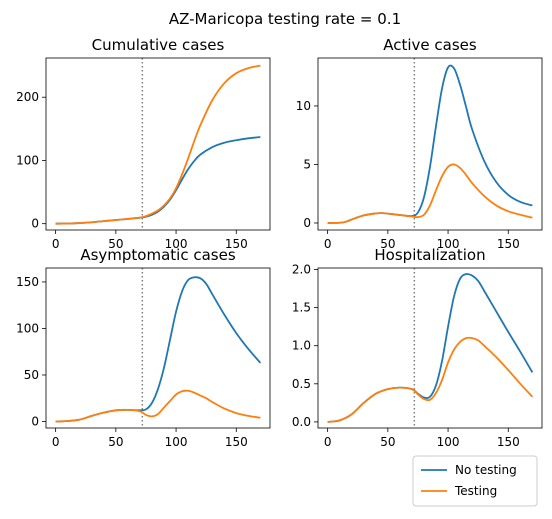  What do you see at coordinates (301, 308) in the screenshot?
I see `y-tick-label: 1.5` at bounding box center [301, 308].